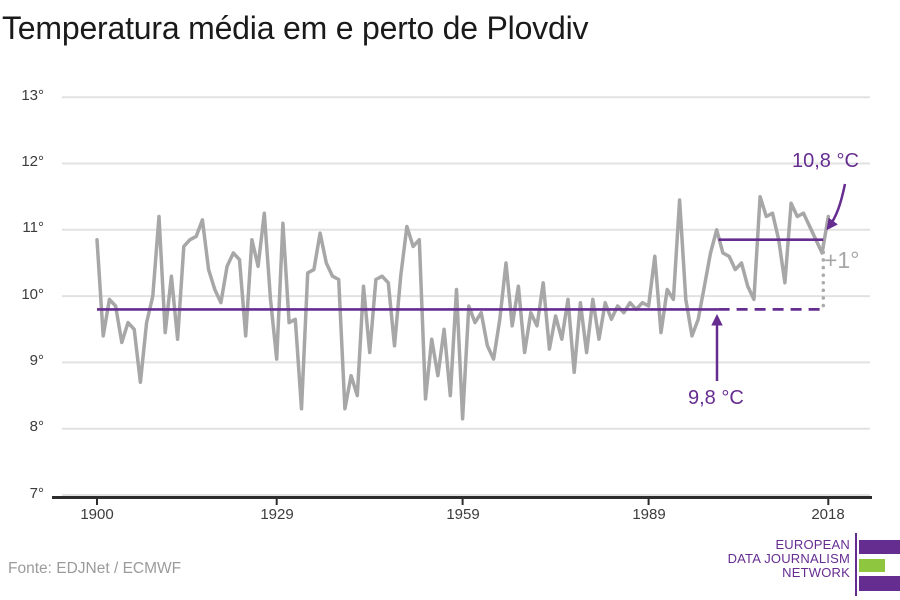 The image size is (900, 600). What do you see at coordinates (649, 514) in the screenshot?
I see `x-tick-label: 1989` at bounding box center [649, 514].